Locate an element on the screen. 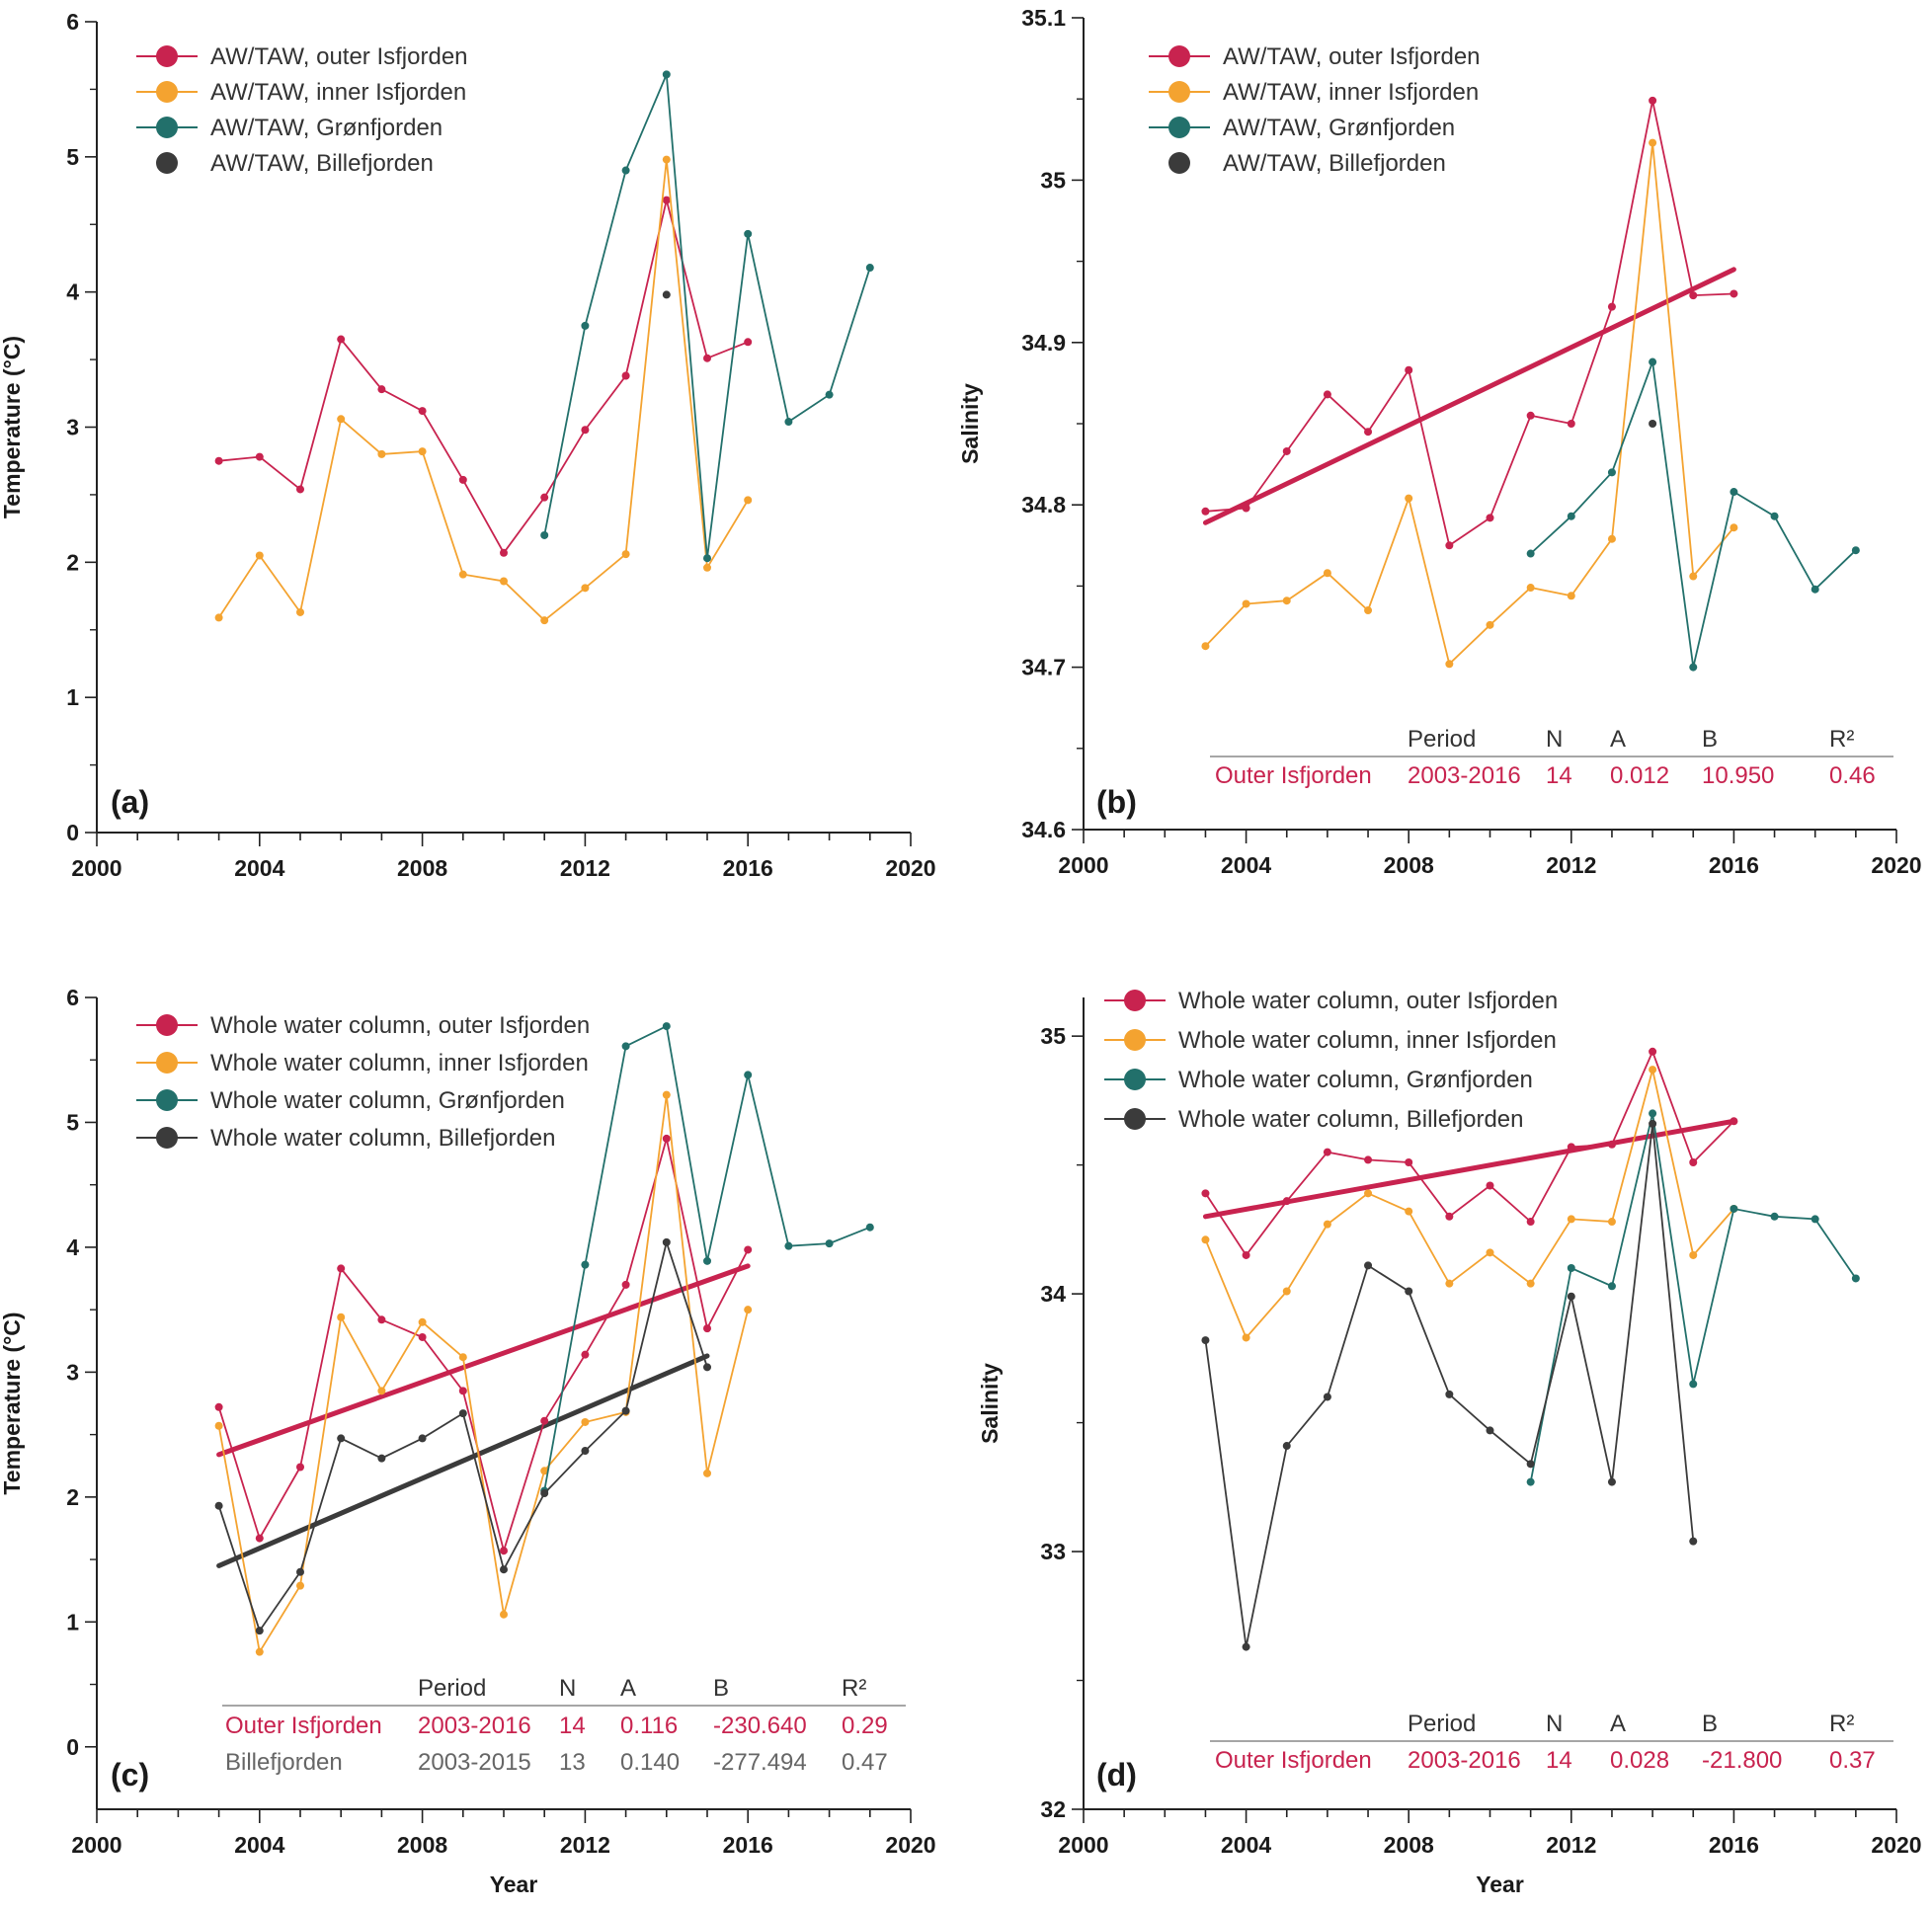 The width and height of the screenshot is (1932, 1911). y-tick-label: 2 is located at coordinates (72, 562).